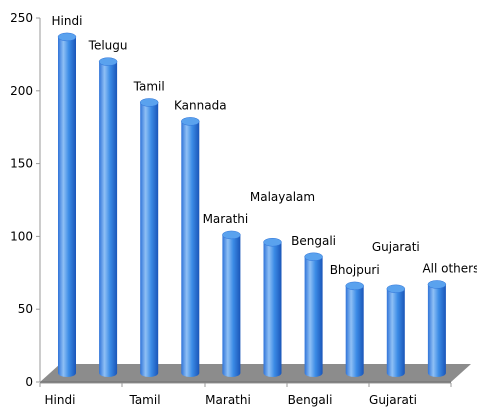 The width and height of the screenshot is (477, 411). What do you see at coordinates (149, 86) in the screenshot?
I see `bar-data-label: Tamil` at bounding box center [149, 86].